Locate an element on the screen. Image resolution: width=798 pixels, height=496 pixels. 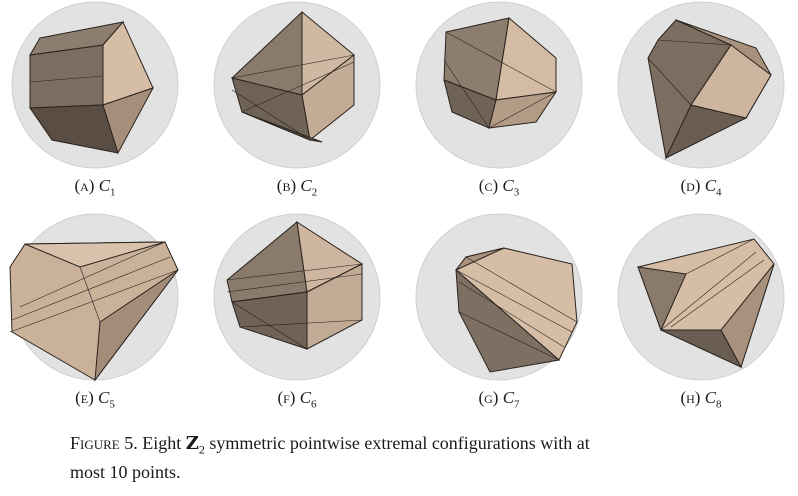
subcaption-c: (c) C3 is located at coordinates (499, 187).